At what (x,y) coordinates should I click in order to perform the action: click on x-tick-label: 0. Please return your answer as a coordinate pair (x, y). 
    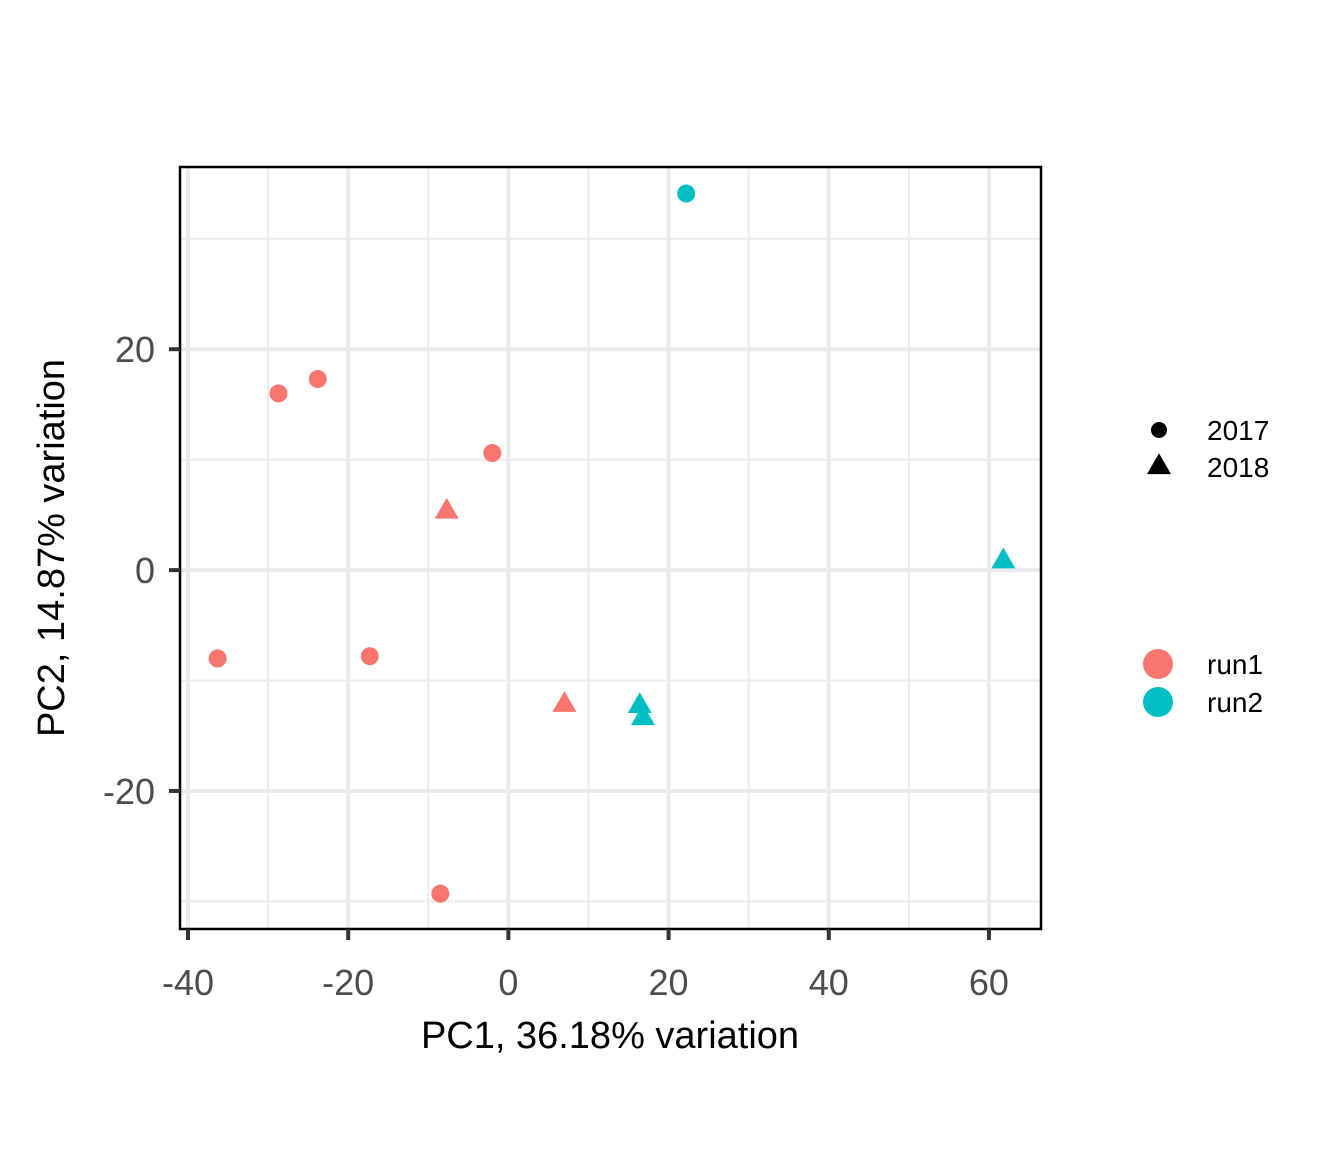
    Looking at the image, I should click on (508, 982).